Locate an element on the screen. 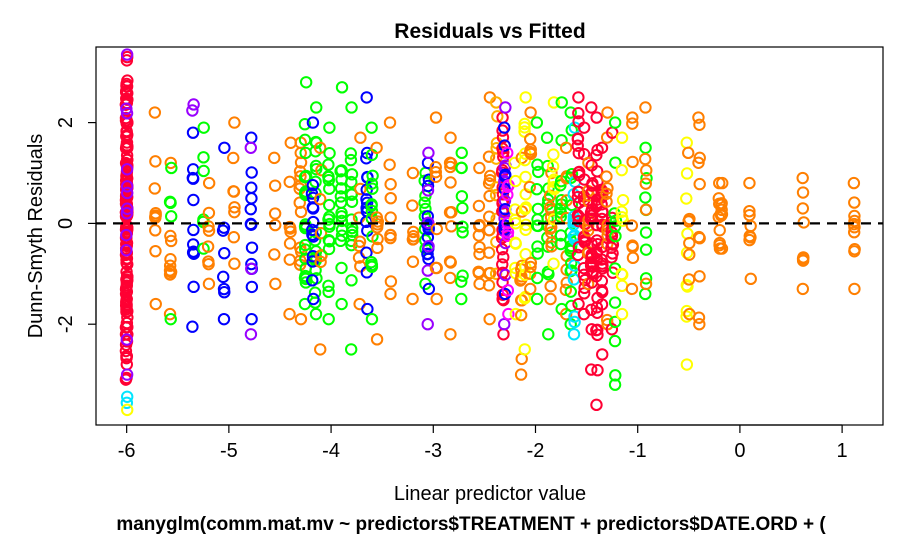  chart-title: Residuals vs Fitted is located at coordinates (489, 31).